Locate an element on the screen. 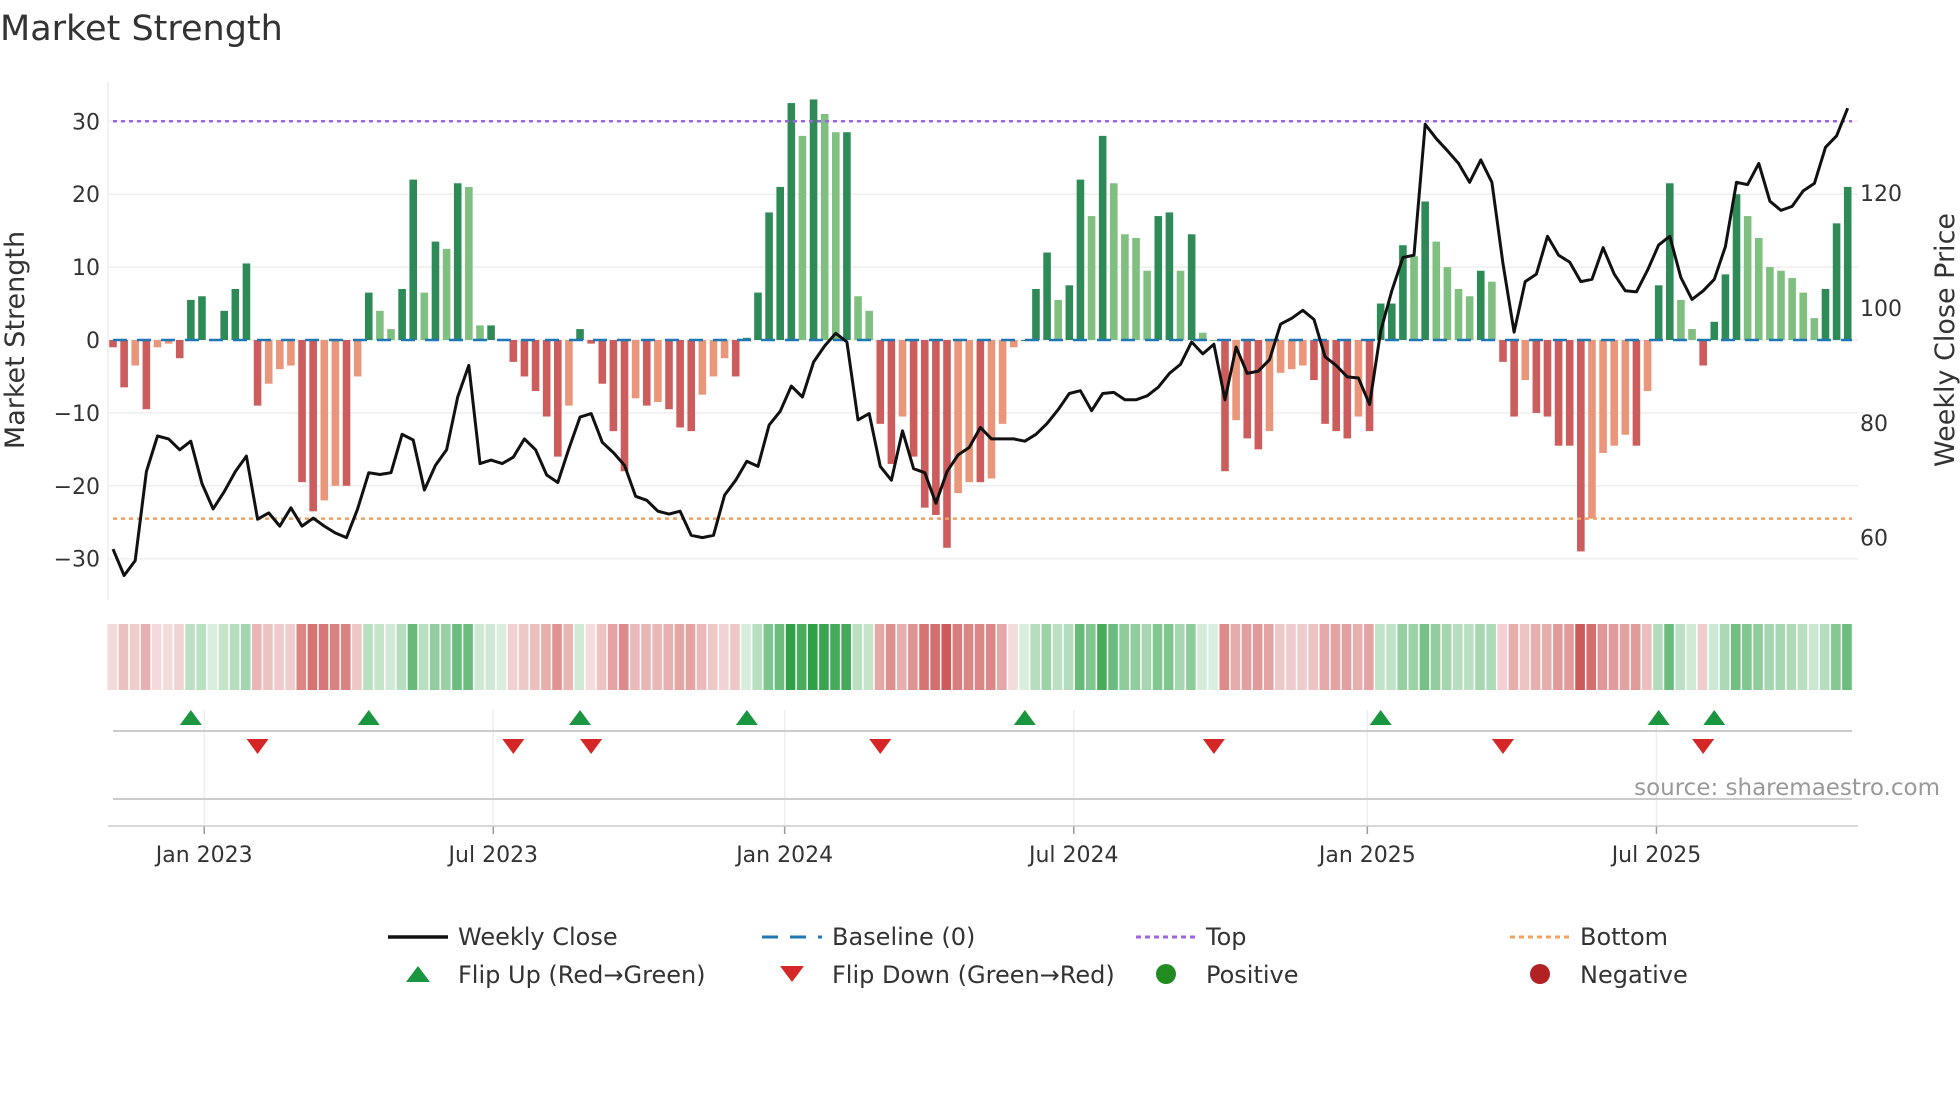  y2-axis-label: Weekly Close Price is located at coordinates (1945, 340).